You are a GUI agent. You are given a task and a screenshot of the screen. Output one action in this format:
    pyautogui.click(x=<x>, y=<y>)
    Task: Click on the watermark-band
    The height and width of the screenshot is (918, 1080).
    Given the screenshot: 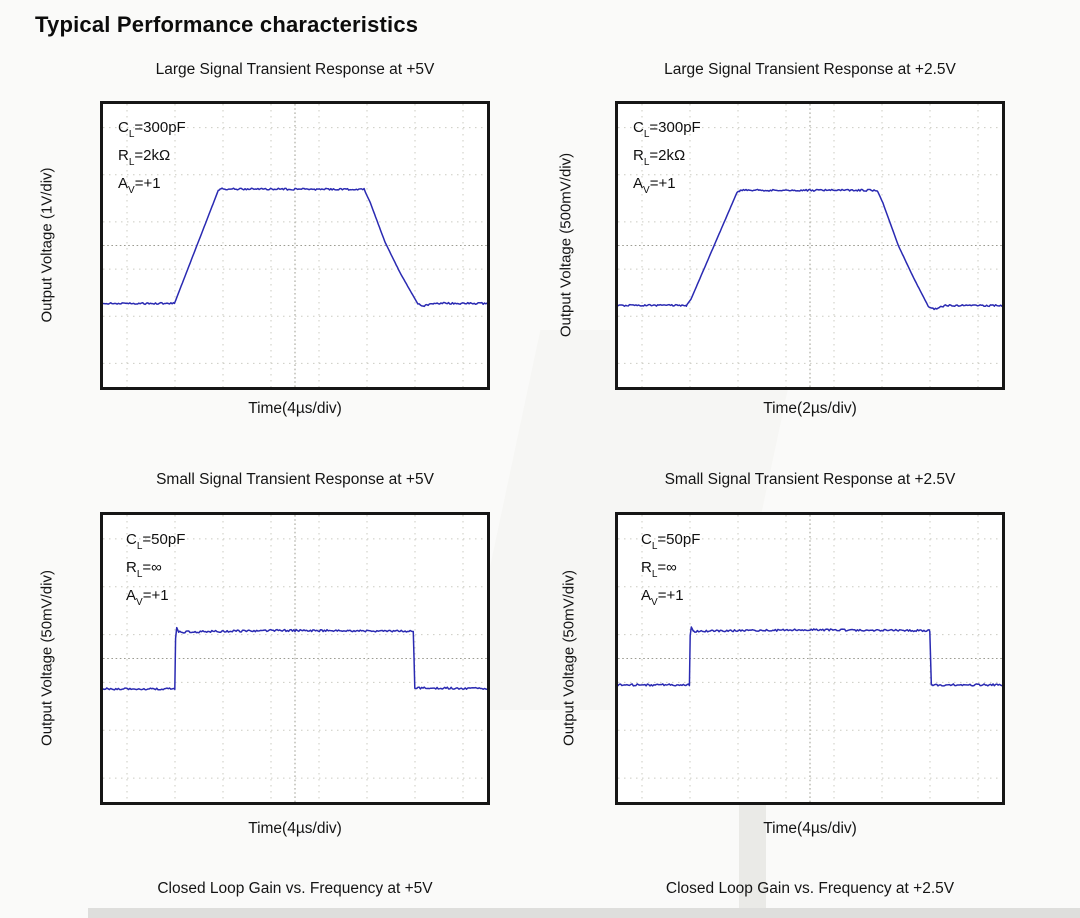 What is the action you would take?
    pyautogui.click(x=584, y=913)
    